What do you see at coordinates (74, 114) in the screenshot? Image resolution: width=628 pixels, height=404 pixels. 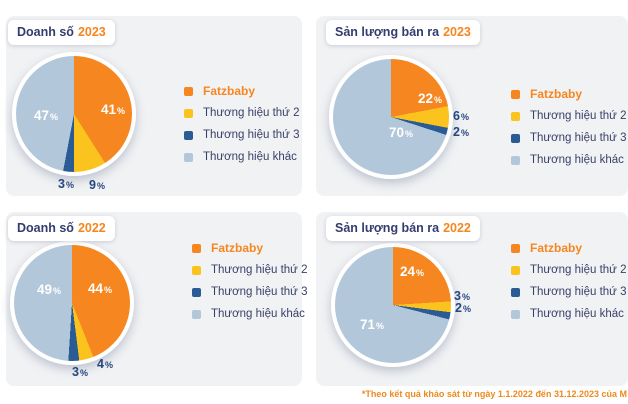 I see `pie-doanh-so-2023` at bounding box center [74, 114].